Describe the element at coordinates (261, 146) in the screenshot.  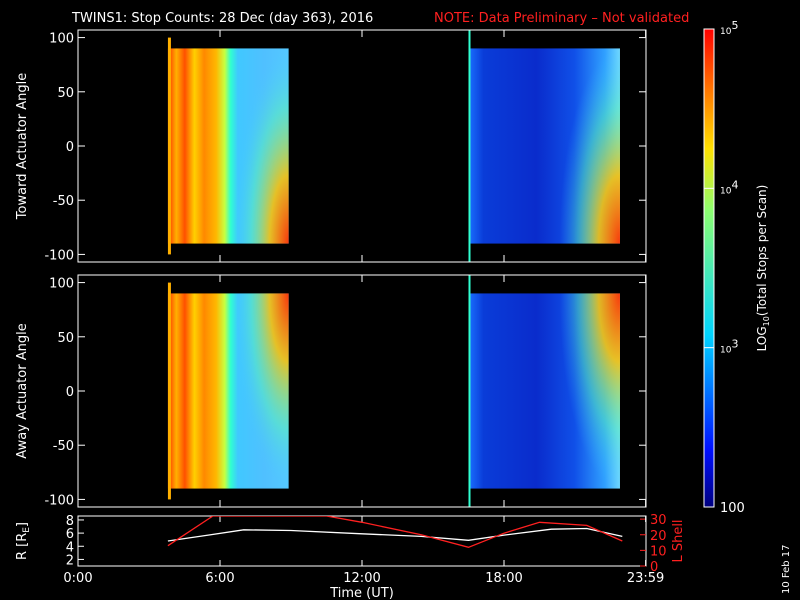
I see `data-block-1-a-corner` at that location.